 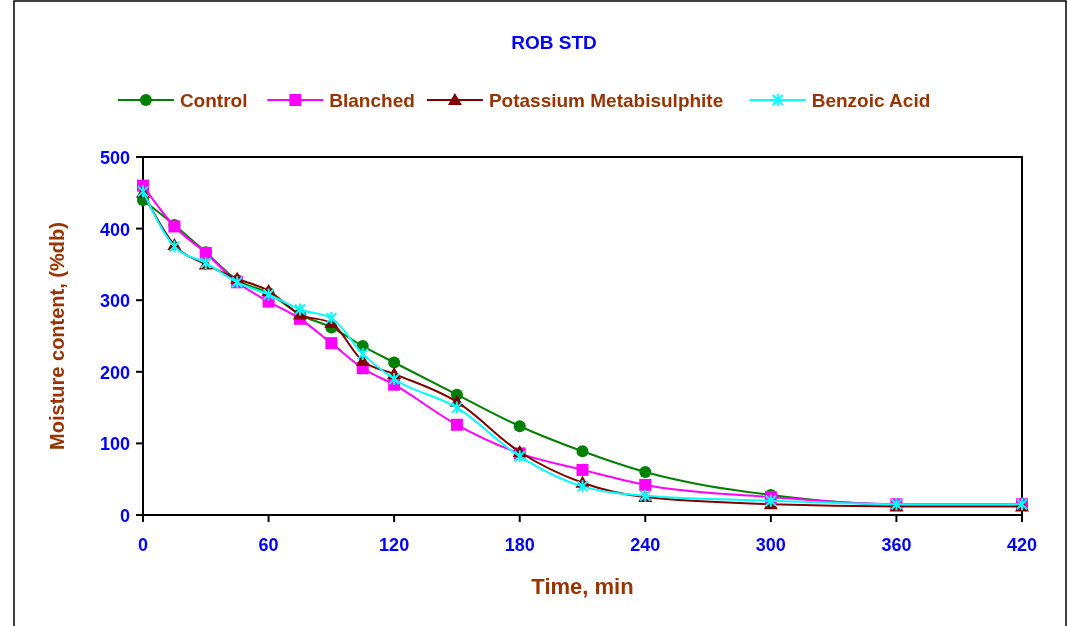 I want to click on legend-label: Blanched, so click(x=372, y=100).